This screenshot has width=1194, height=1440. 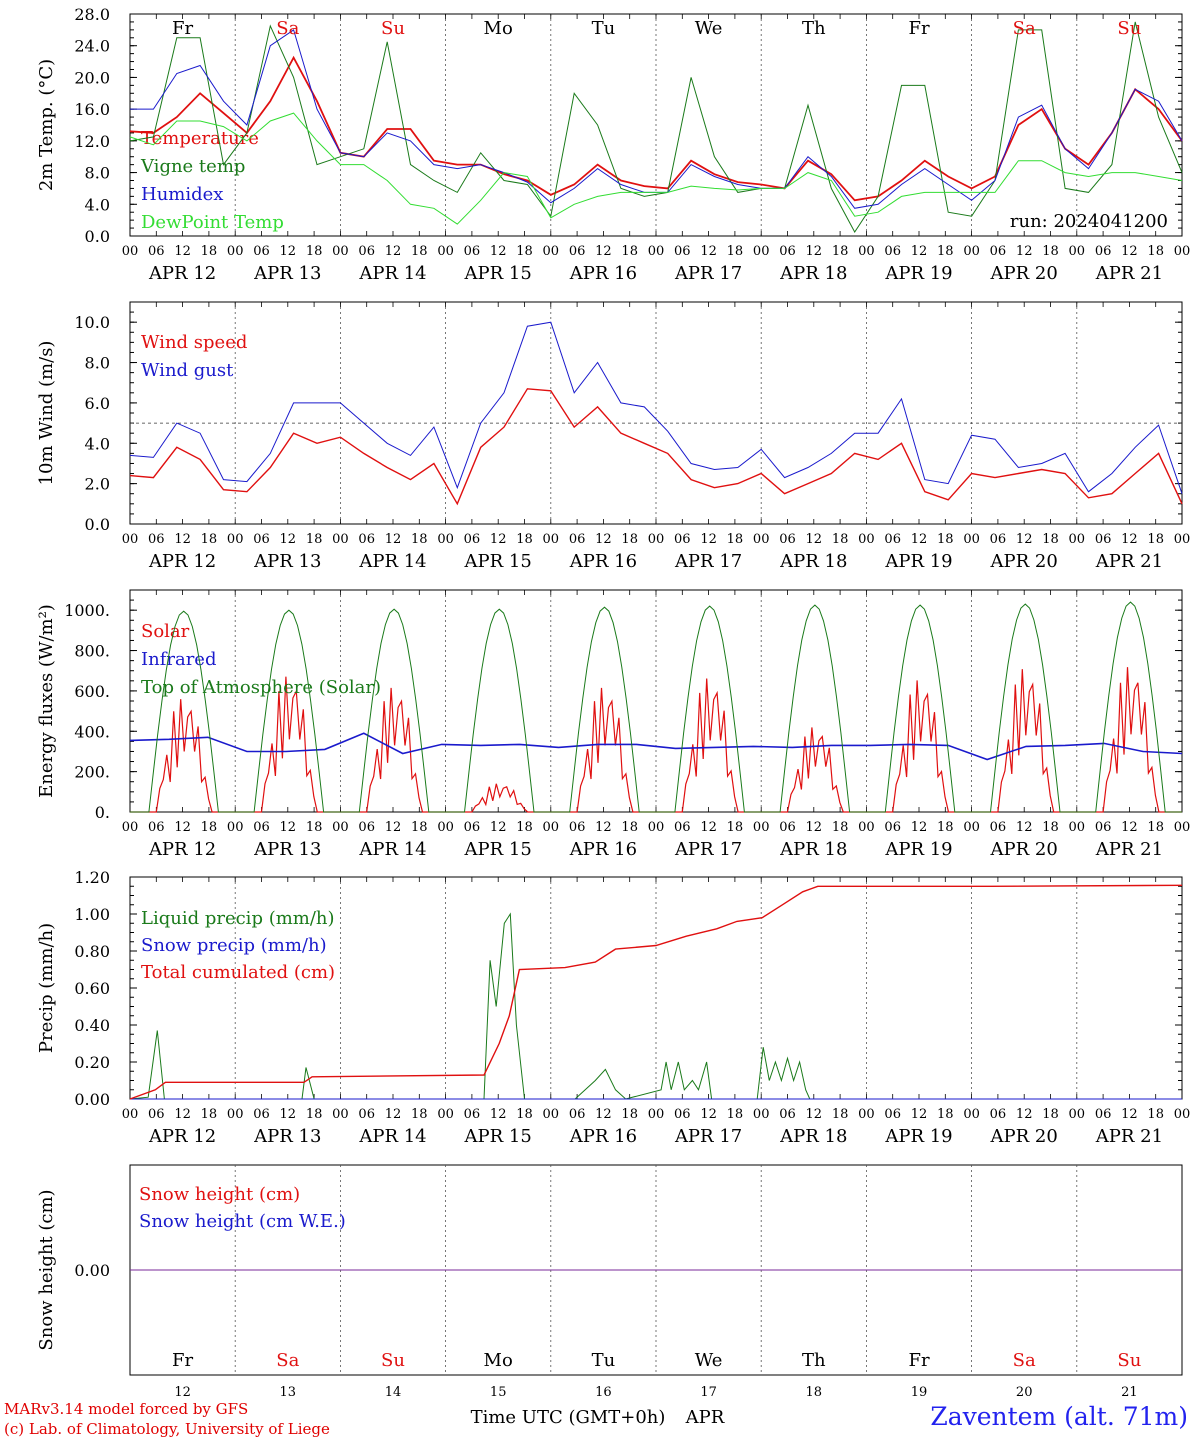 What do you see at coordinates (1089, 221) in the screenshot?
I see `run-label: run: 2024041200` at bounding box center [1089, 221].